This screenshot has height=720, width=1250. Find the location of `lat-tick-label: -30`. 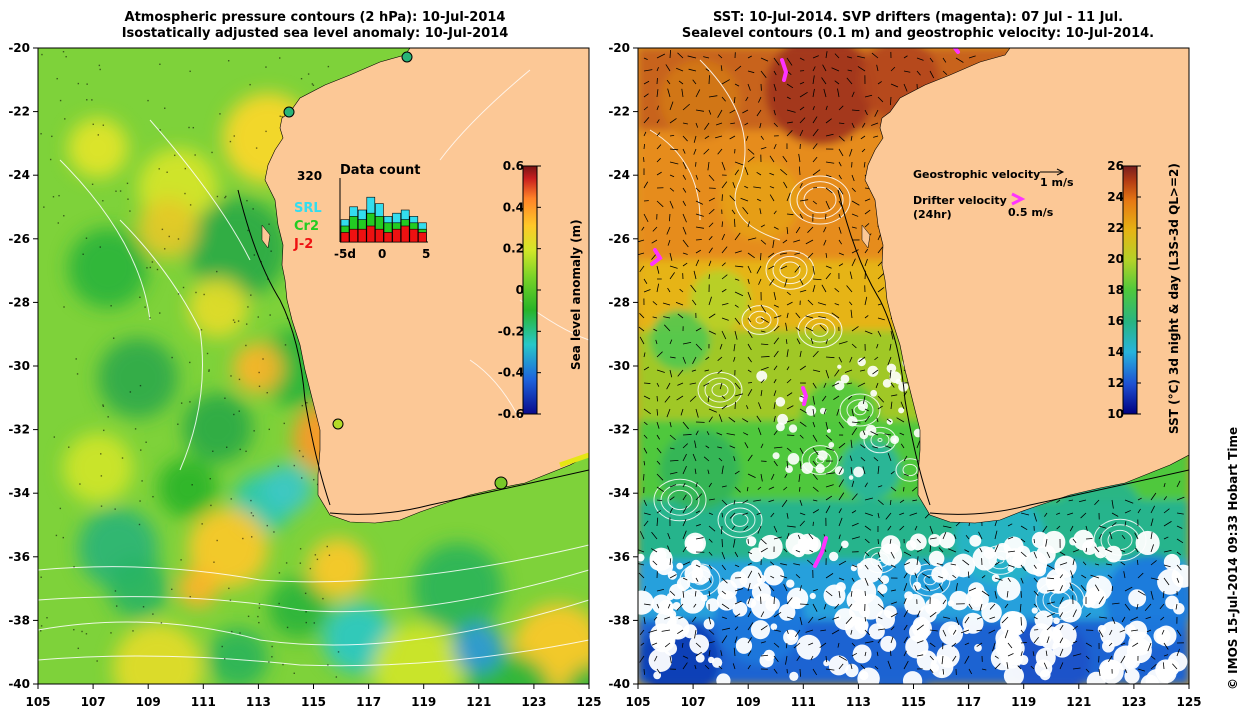

lat-tick-label: -30 is located at coordinates (19, 366).